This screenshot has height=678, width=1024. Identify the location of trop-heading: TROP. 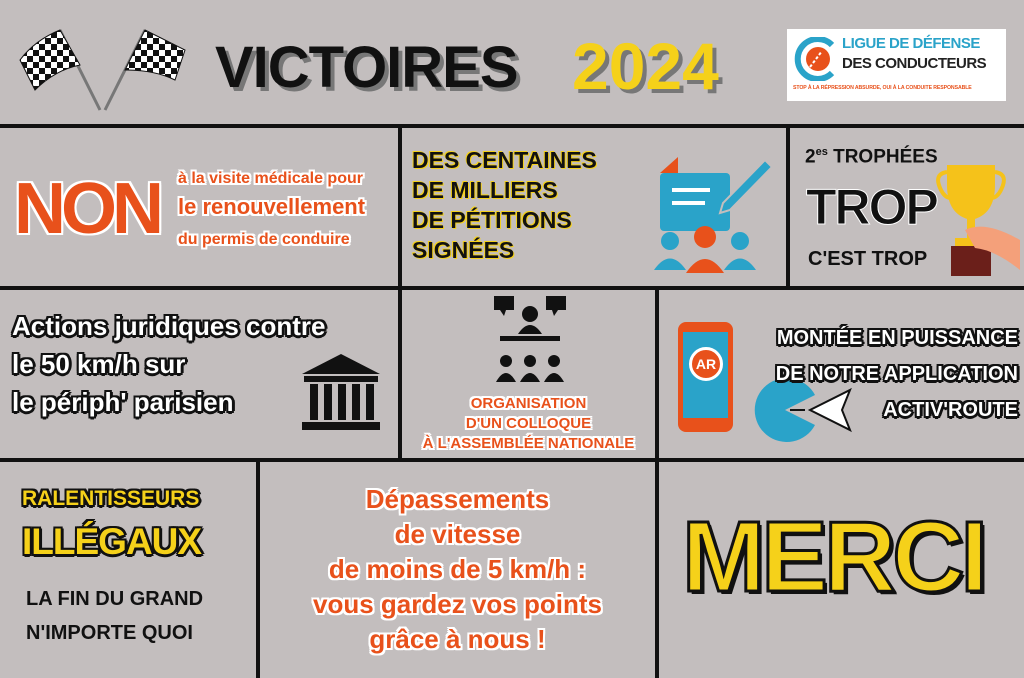
(873, 207).